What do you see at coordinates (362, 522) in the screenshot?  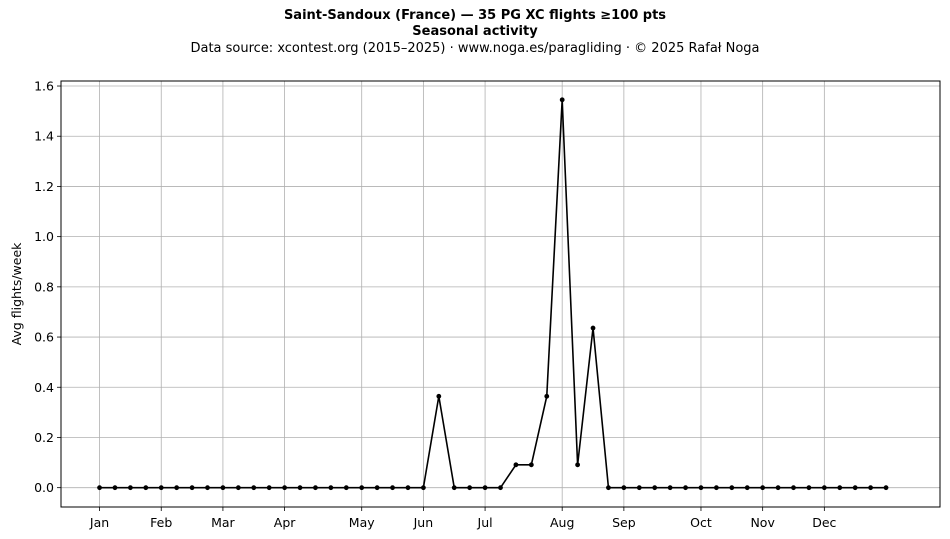 I see `x-tick-label: May` at bounding box center [362, 522].